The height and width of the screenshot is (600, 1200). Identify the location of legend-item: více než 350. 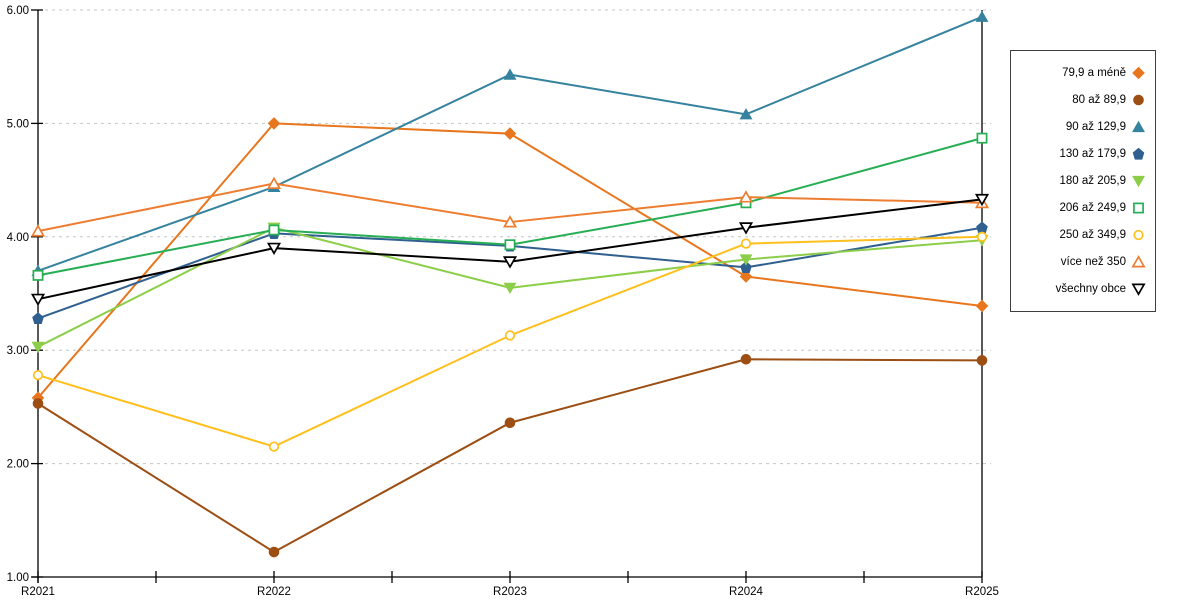
(1083, 262).